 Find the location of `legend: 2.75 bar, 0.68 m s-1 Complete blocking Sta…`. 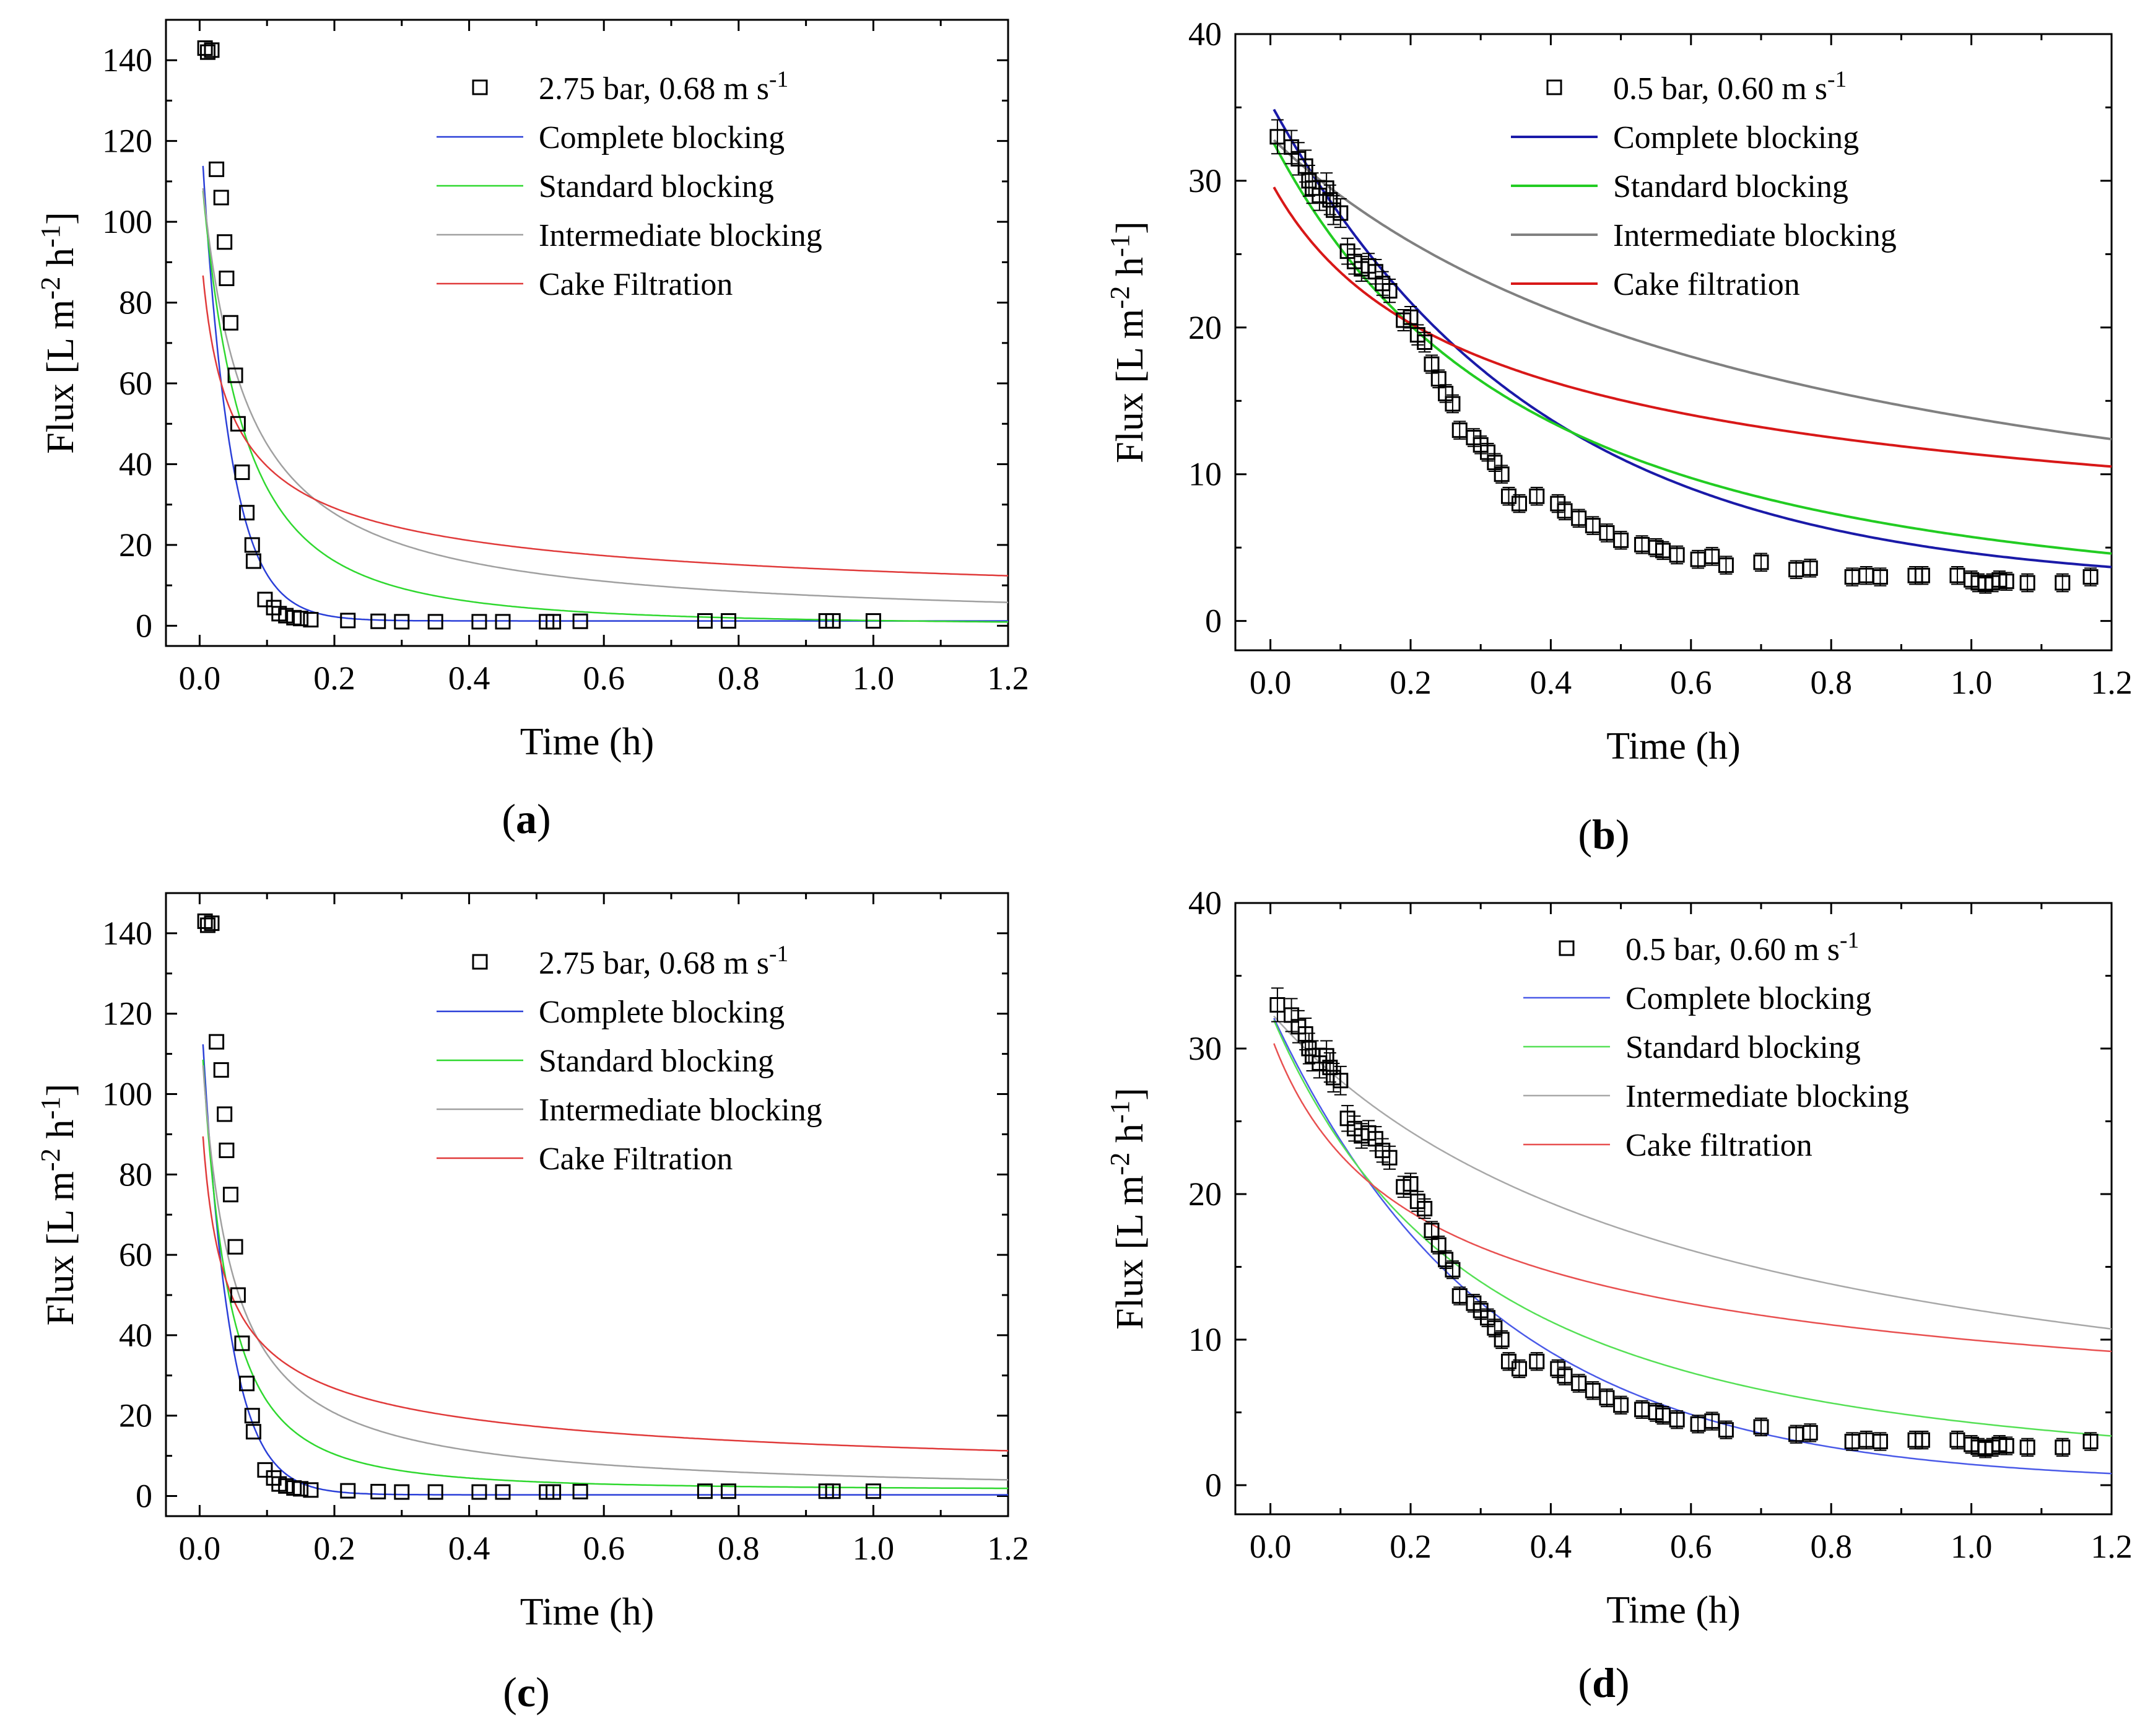

legend: 2.75 bar, 0.68 m s-1 Complete blocking Sta… is located at coordinates (629, 184).